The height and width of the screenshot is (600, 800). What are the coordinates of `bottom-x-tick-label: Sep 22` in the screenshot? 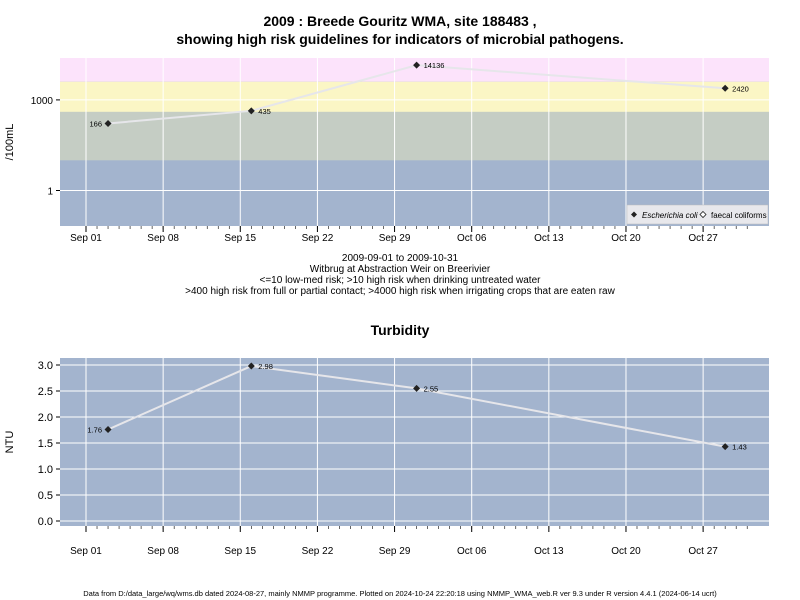 It's located at (318, 551).